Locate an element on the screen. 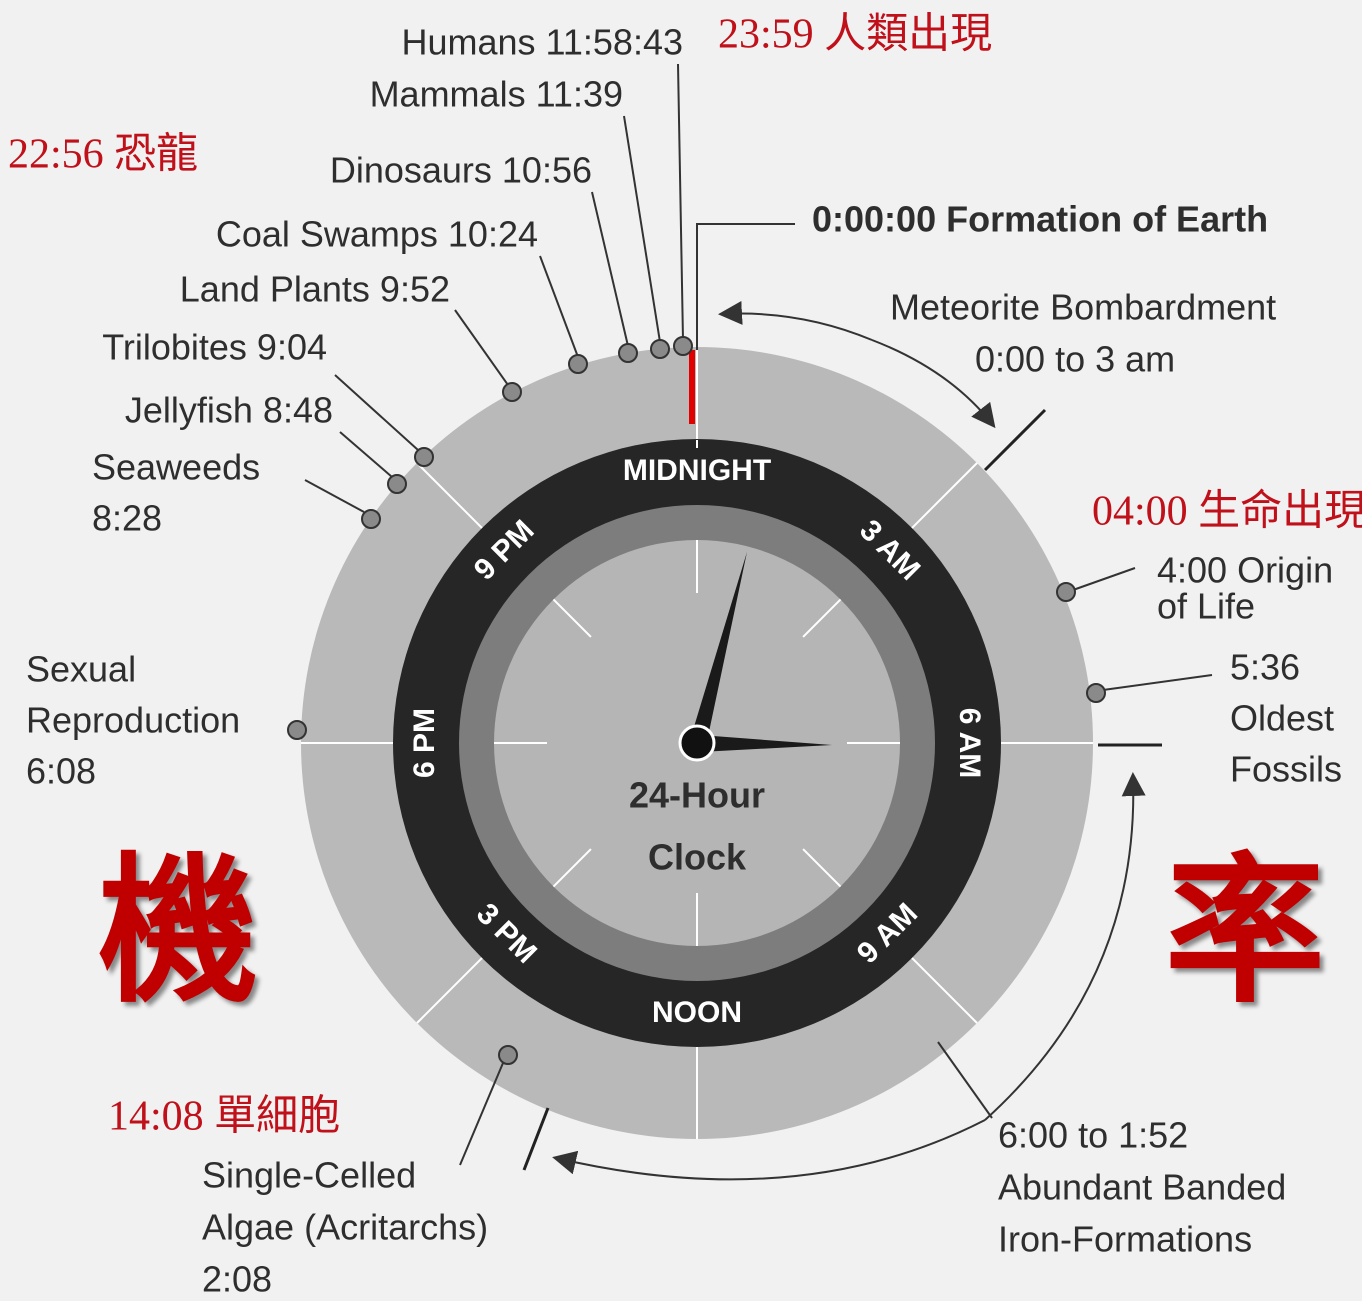 This screenshot has height=1301, width=1362. annotation: 14:08 單細胞 is located at coordinates (224, 1117).